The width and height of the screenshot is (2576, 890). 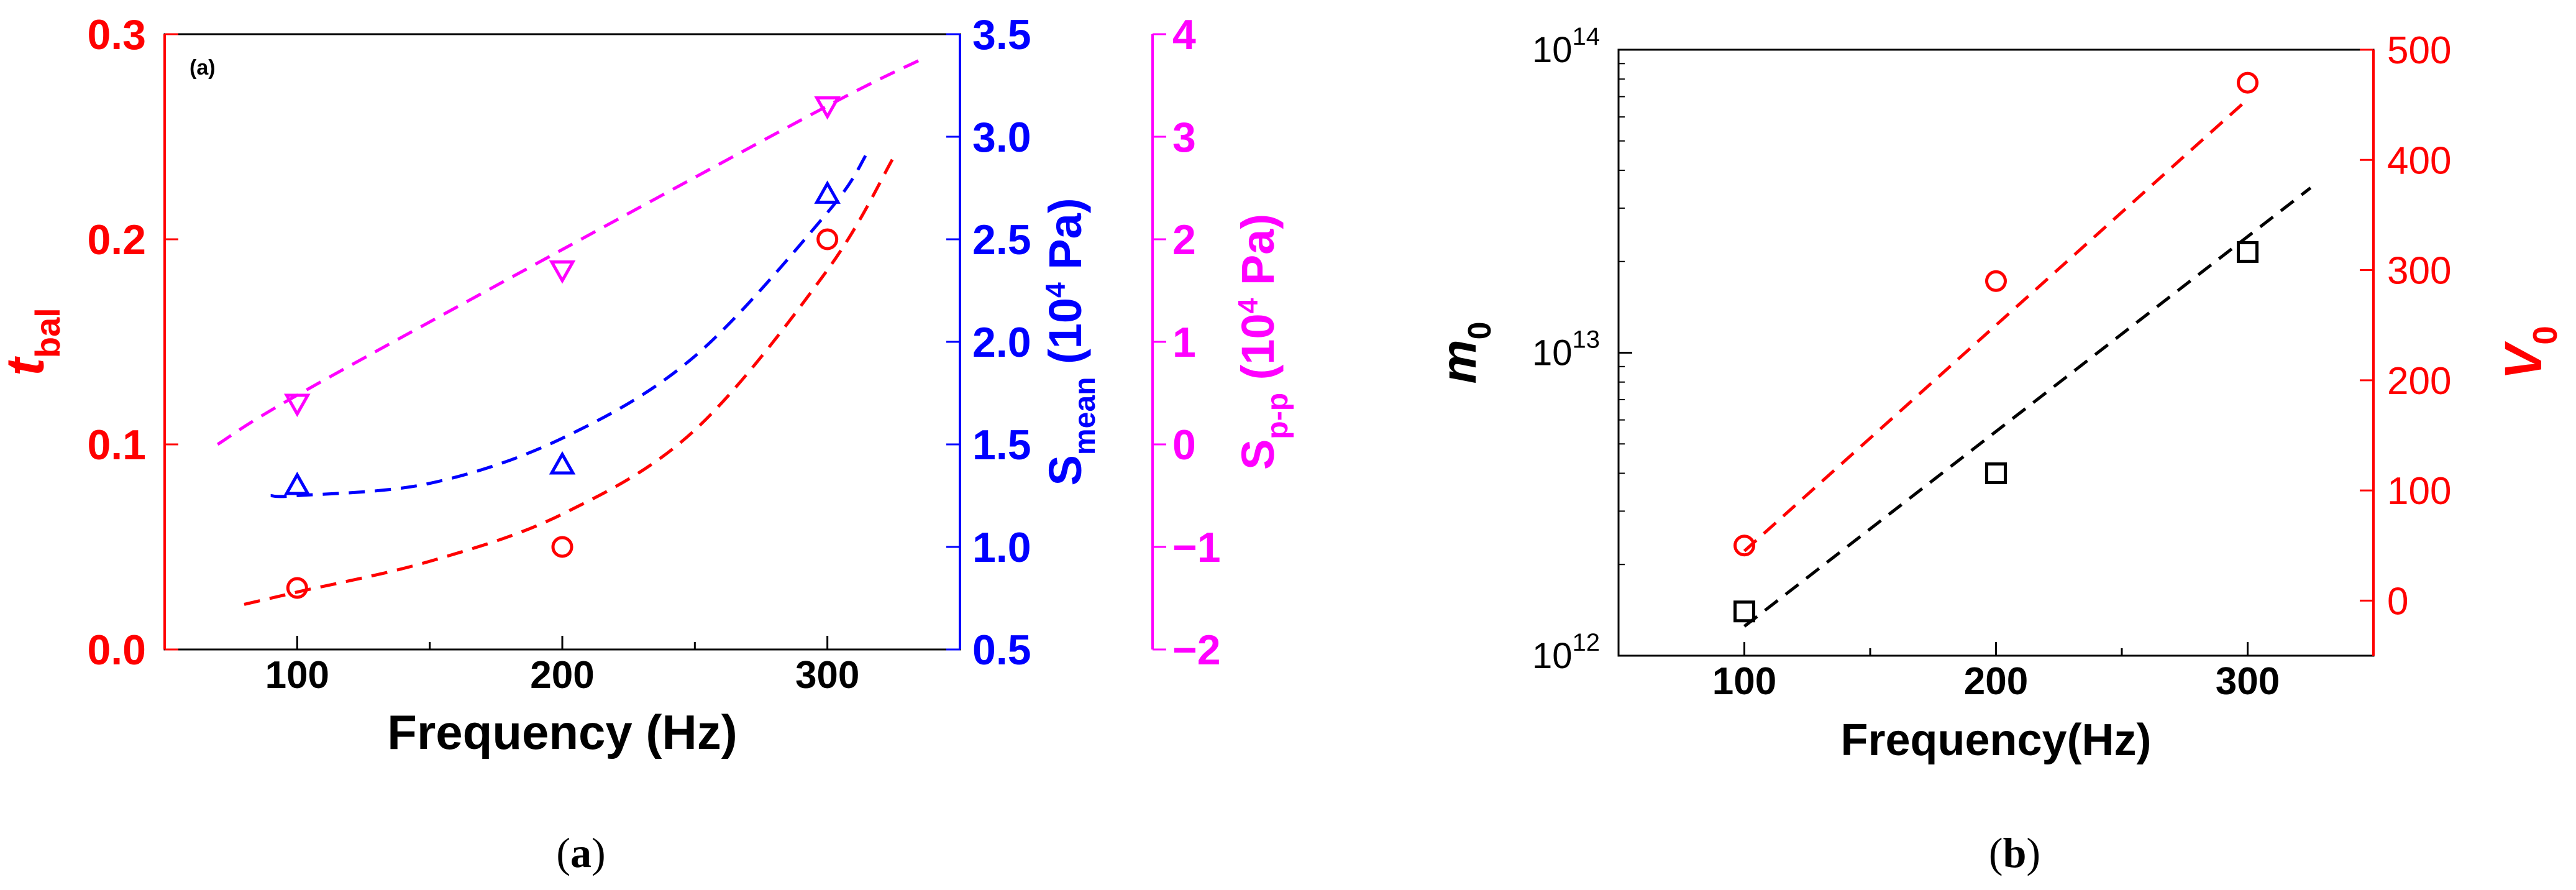 I want to click on y-axis-label-smean-rest: (10, so click(x=1065, y=337).